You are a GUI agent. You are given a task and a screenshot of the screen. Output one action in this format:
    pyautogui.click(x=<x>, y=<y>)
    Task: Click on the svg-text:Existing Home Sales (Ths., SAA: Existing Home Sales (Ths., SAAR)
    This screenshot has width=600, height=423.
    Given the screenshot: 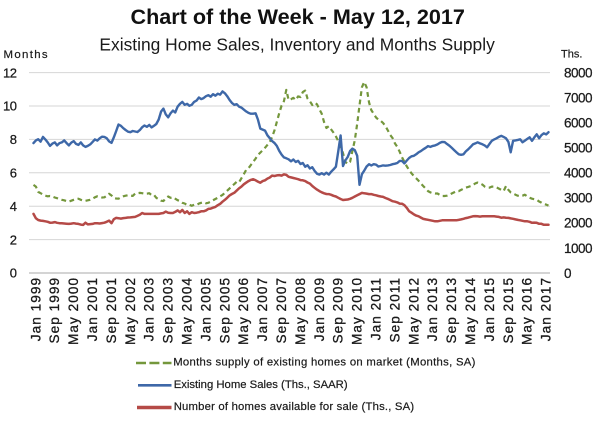 What is the action you would take?
    pyautogui.click(x=261, y=385)
    